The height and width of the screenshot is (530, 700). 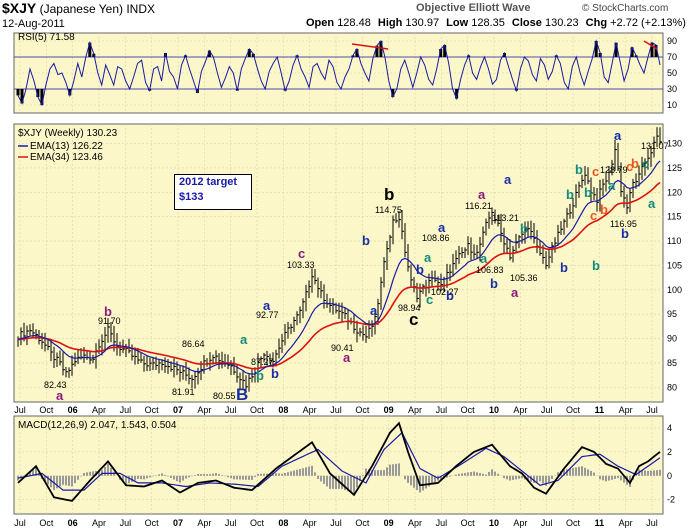 What do you see at coordinates (674, 168) in the screenshot?
I see `price-tick-label: 125` at bounding box center [674, 168].